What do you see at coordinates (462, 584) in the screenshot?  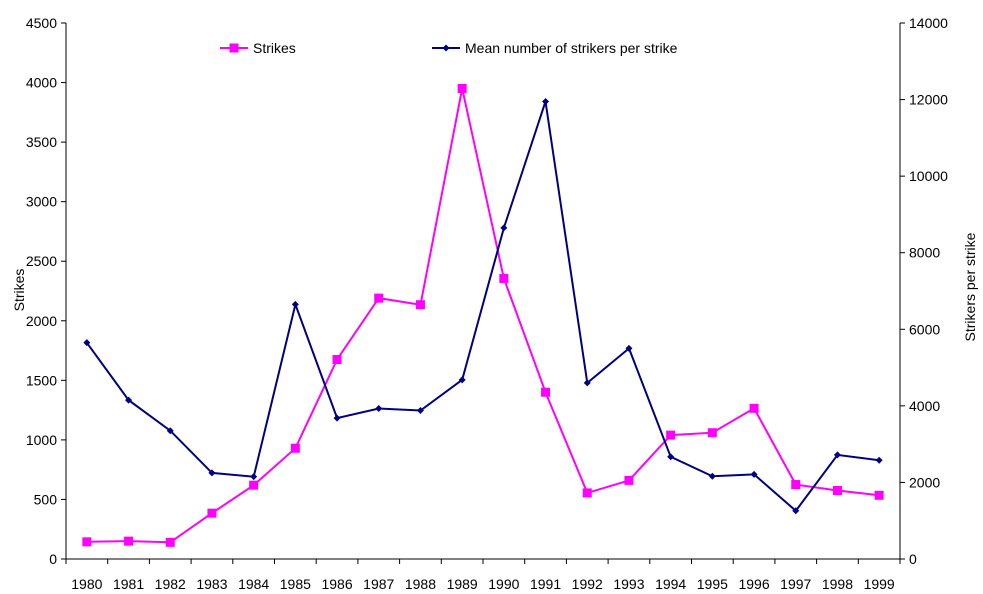 I see `x-tick-label: 1989` at bounding box center [462, 584].